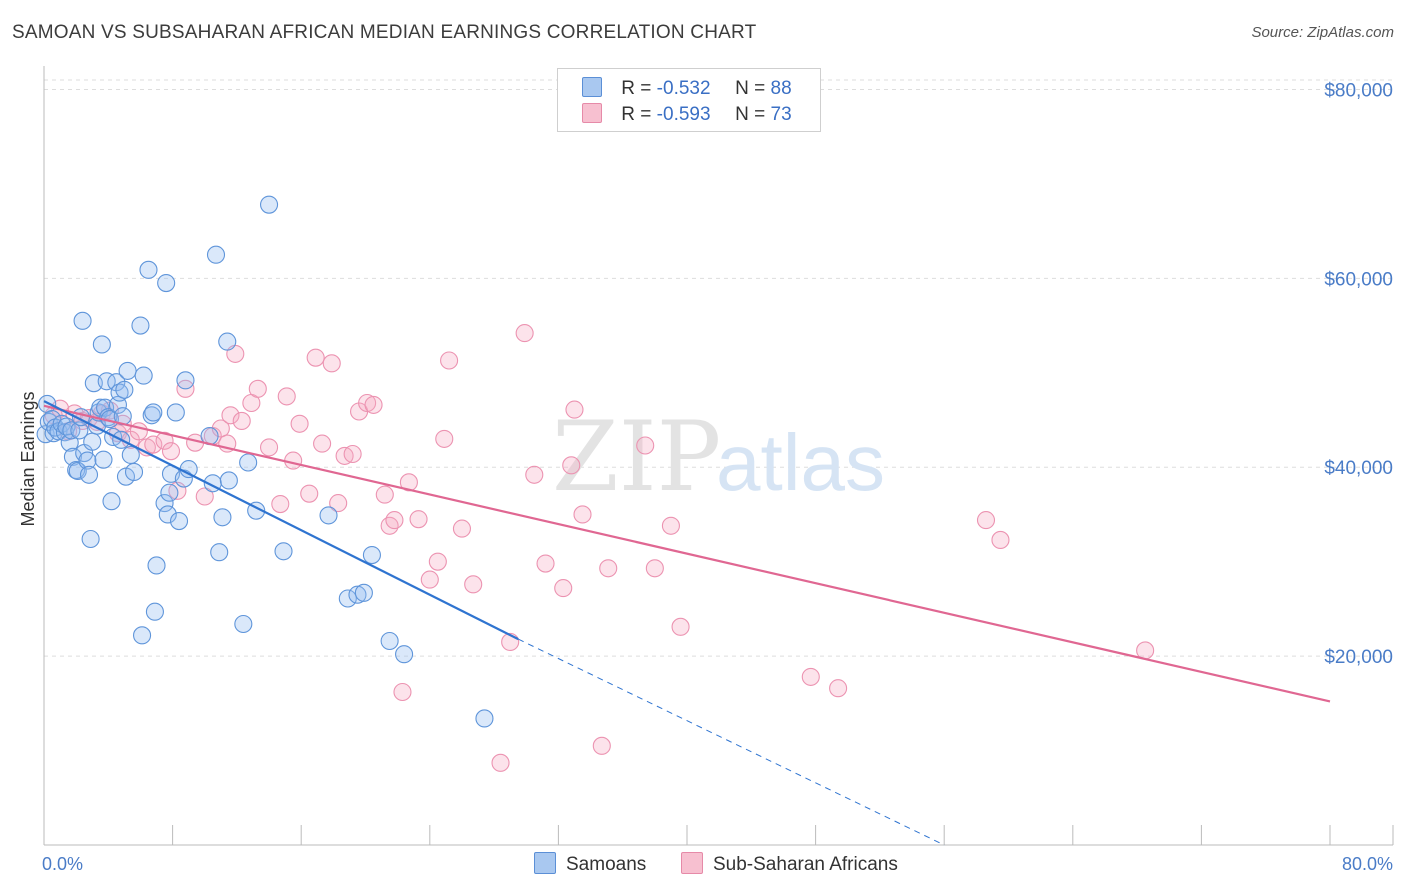 The width and height of the screenshot is (1406, 892). I want to click on legend-row-samoans: R = -0.532 N = 88, so click(687, 90).